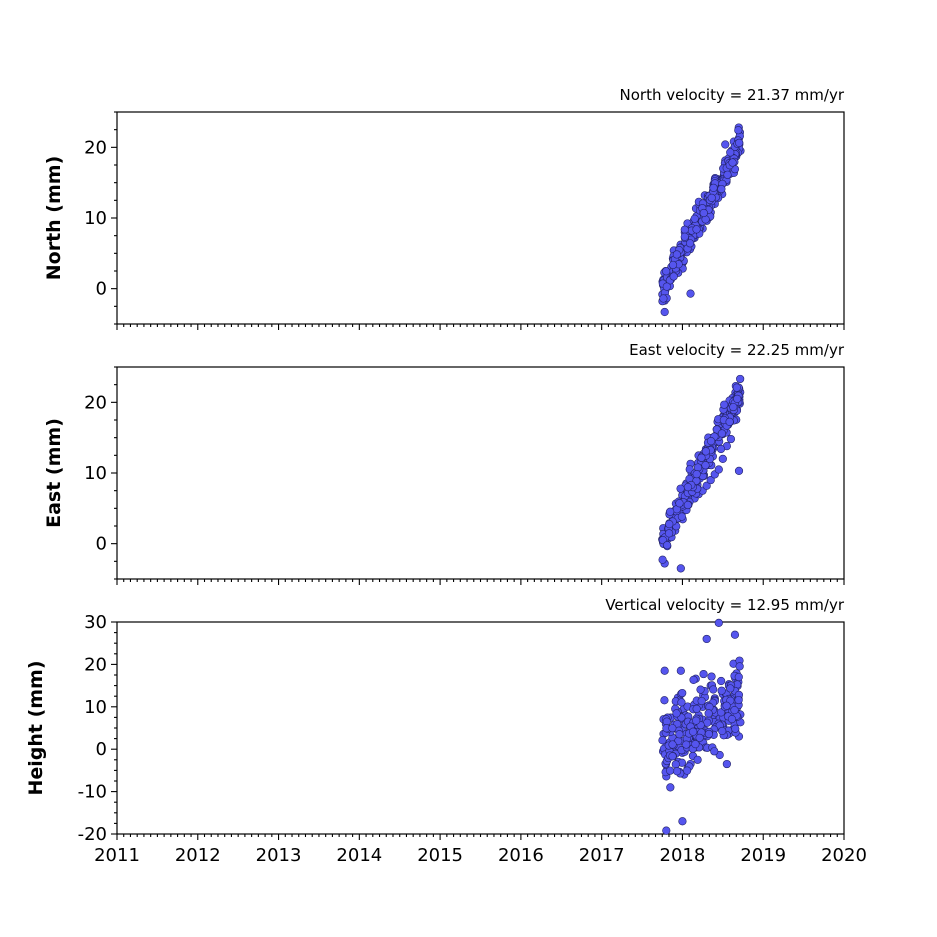 The image size is (937, 937). I want to click on east-y-tick-label: 0, so click(101, 544).